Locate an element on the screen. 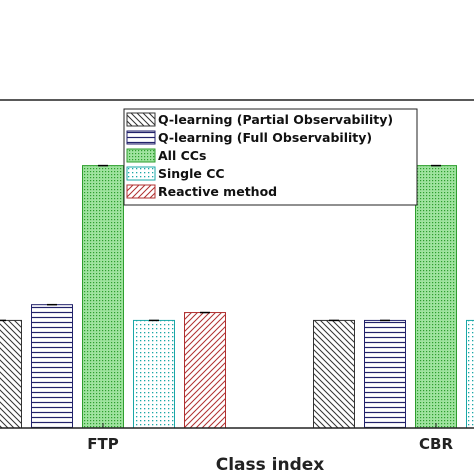 The width and height of the screenshot is (474, 474). legend-label: Q-learning (Partial Observability) is located at coordinates (275, 119).